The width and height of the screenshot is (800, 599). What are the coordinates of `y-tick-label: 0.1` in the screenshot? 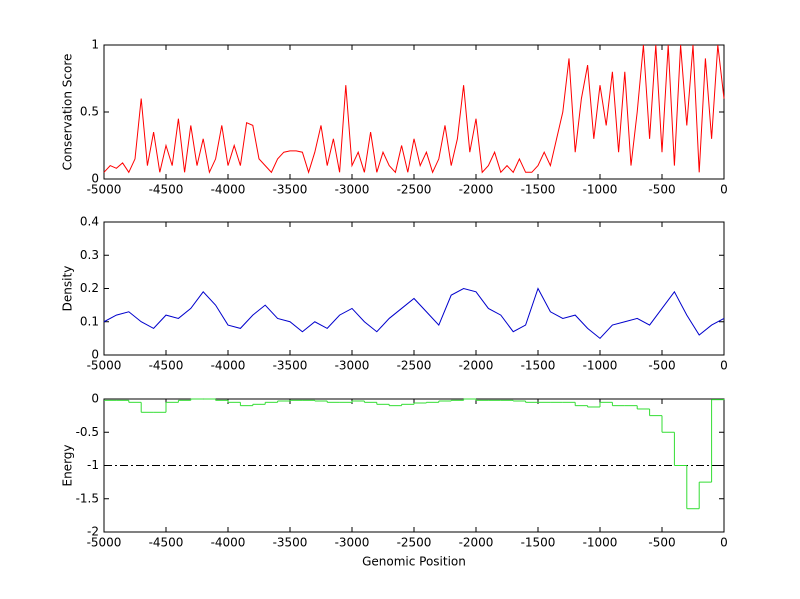 It's located at (89, 321).